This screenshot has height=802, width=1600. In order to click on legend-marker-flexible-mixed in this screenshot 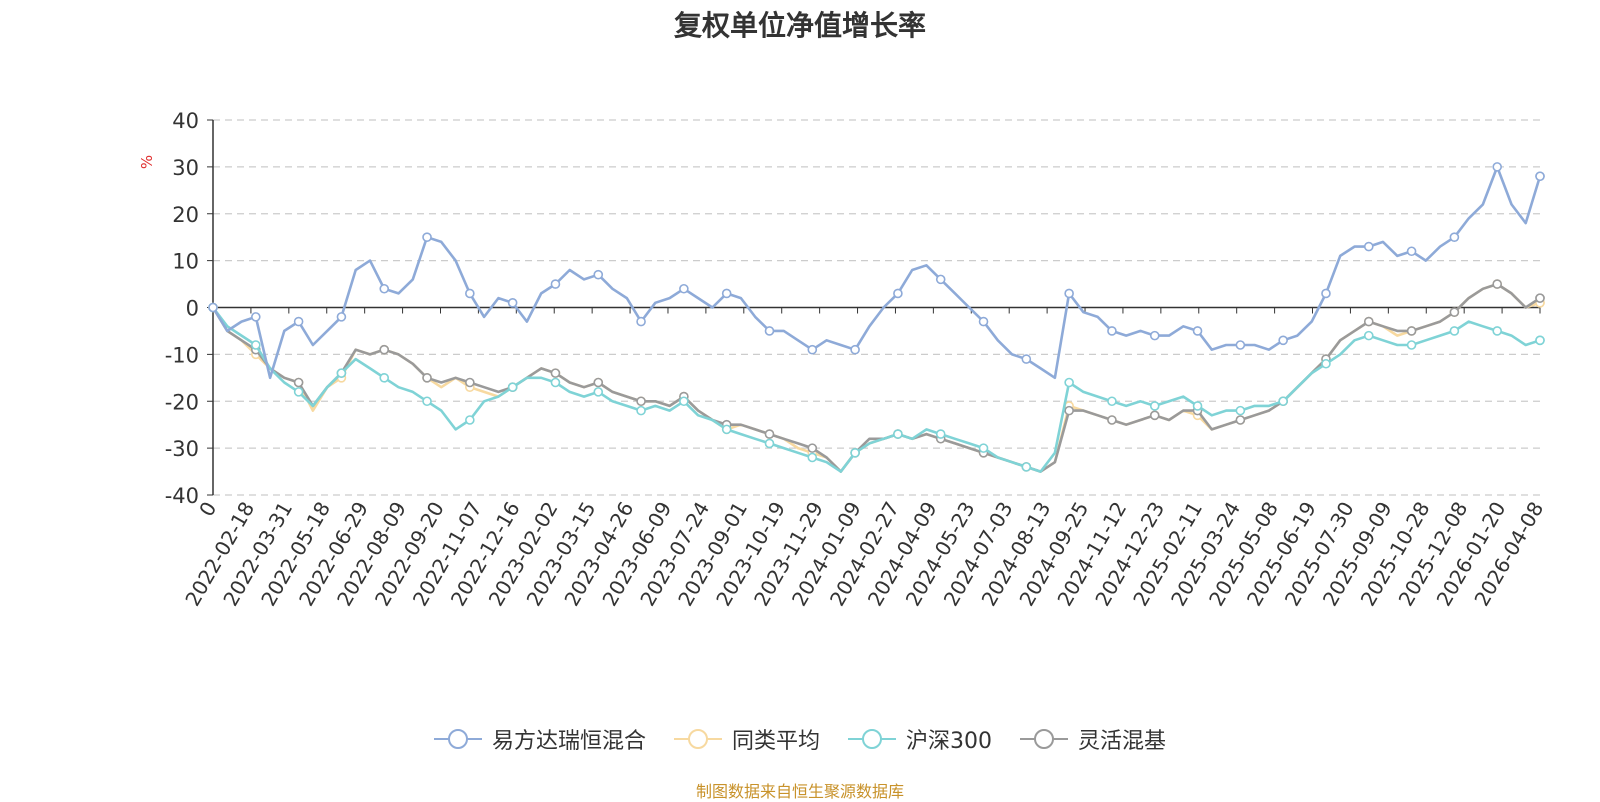, I will do `click(1044, 739)`.